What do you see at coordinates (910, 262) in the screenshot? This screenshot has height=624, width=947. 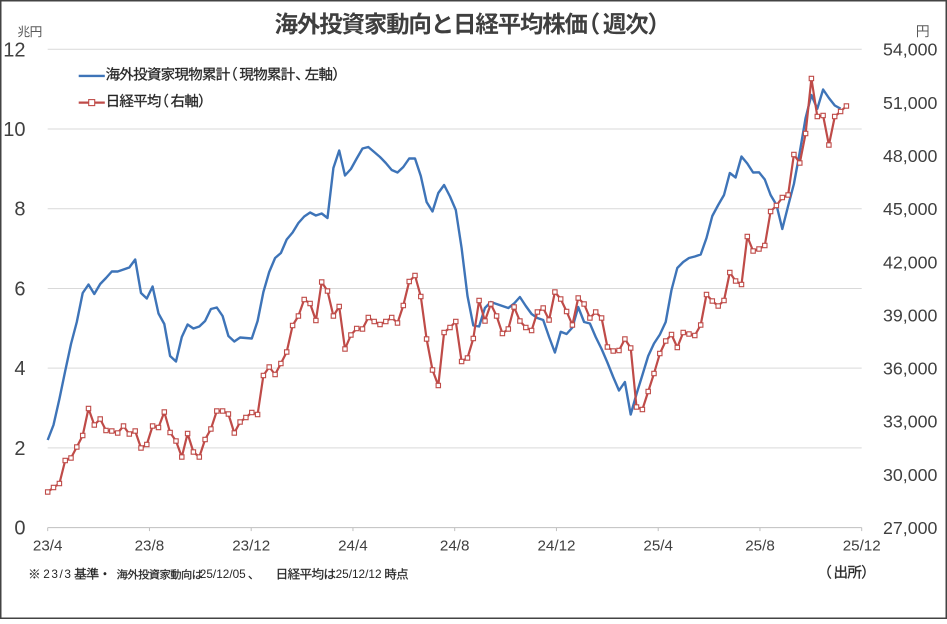 I see `svg-text: 42,000` at bounding box center [910, 262].